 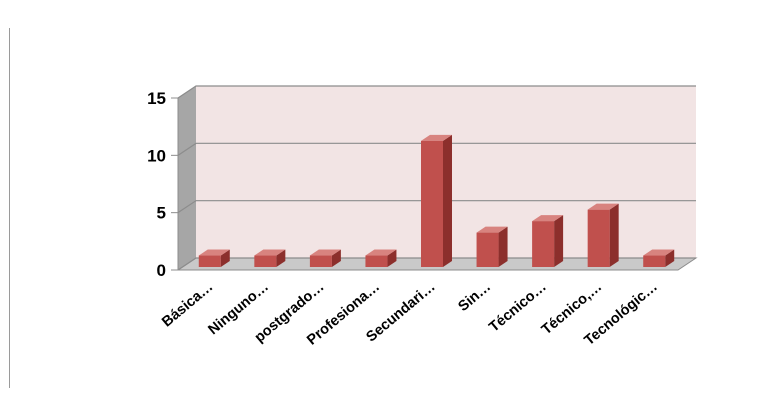 What do you see at coordinates (163, 184) in the screenshot?
I see `y-axis-ticks: 0 5 10 15` at bounding box center [163, 184].